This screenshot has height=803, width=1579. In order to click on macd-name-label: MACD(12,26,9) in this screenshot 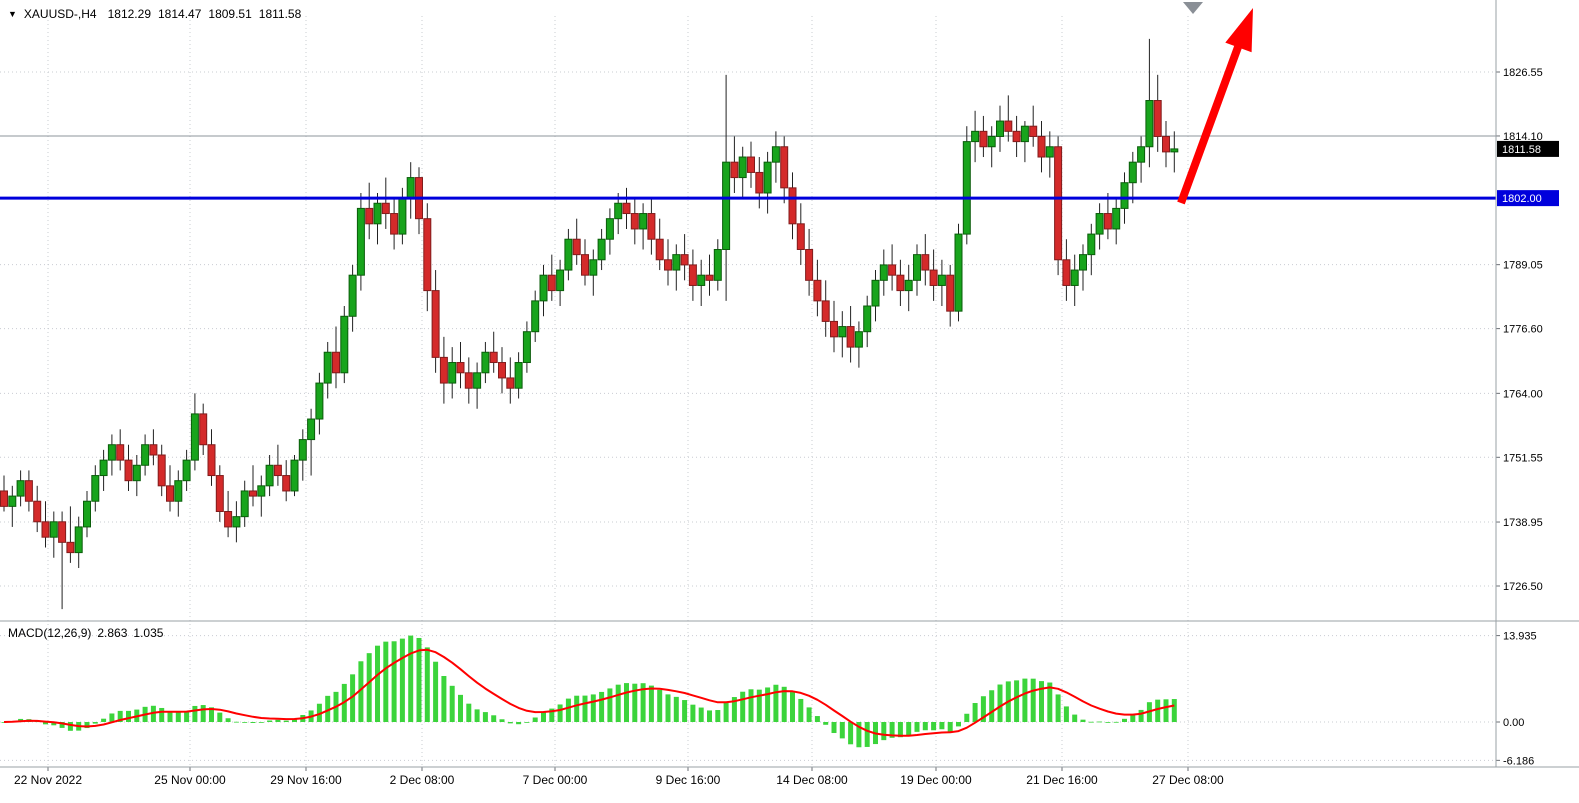, I will do `click(50, 633)`.